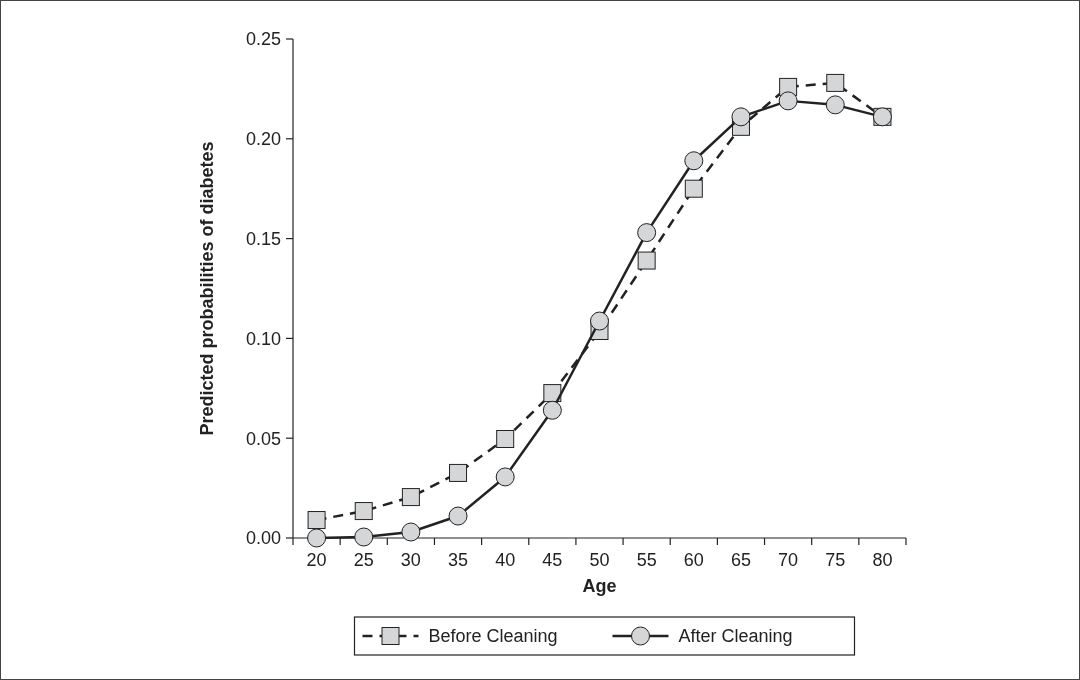 The width and height of the screenshot is (1080, 680). I want to click on x-tick-label: 70, so click(788, 560).